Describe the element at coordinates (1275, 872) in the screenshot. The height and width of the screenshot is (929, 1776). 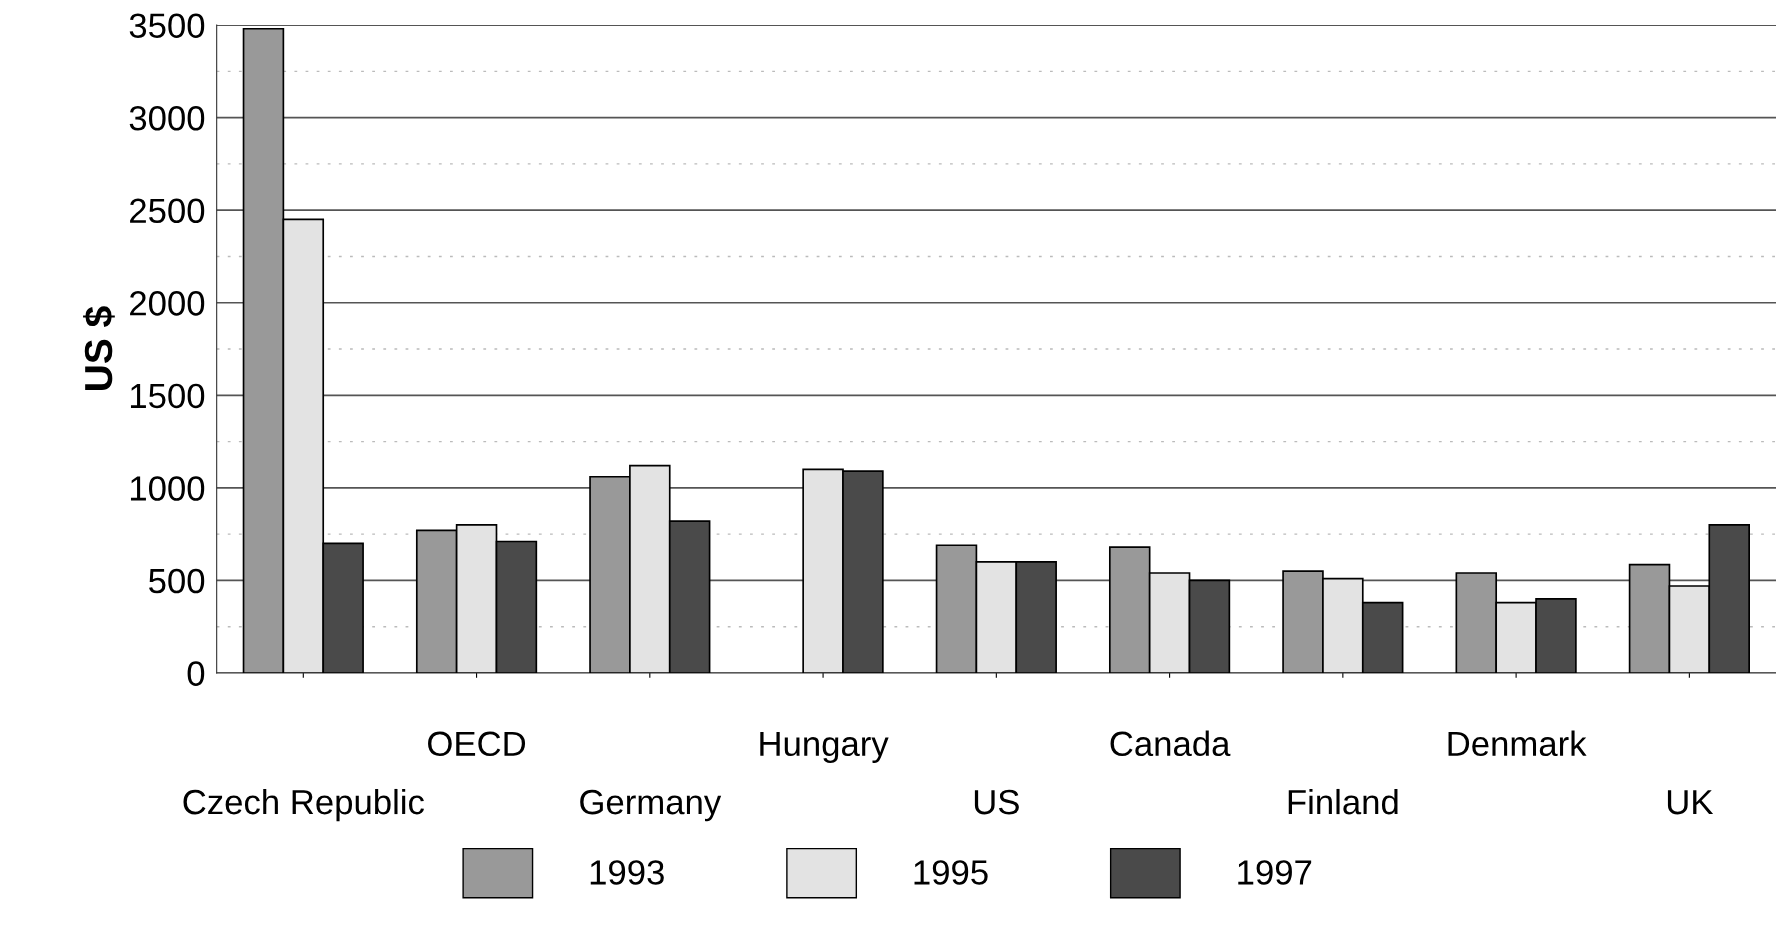
I see `legend-label: 1997` at that location.